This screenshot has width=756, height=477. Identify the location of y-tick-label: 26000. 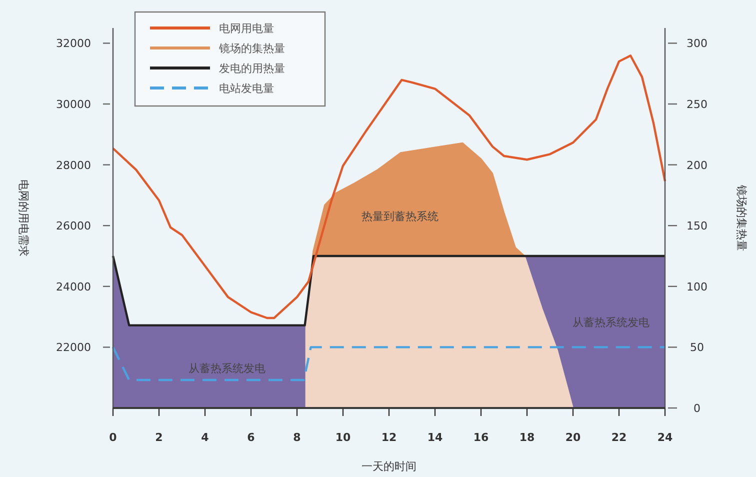
(73, 226).